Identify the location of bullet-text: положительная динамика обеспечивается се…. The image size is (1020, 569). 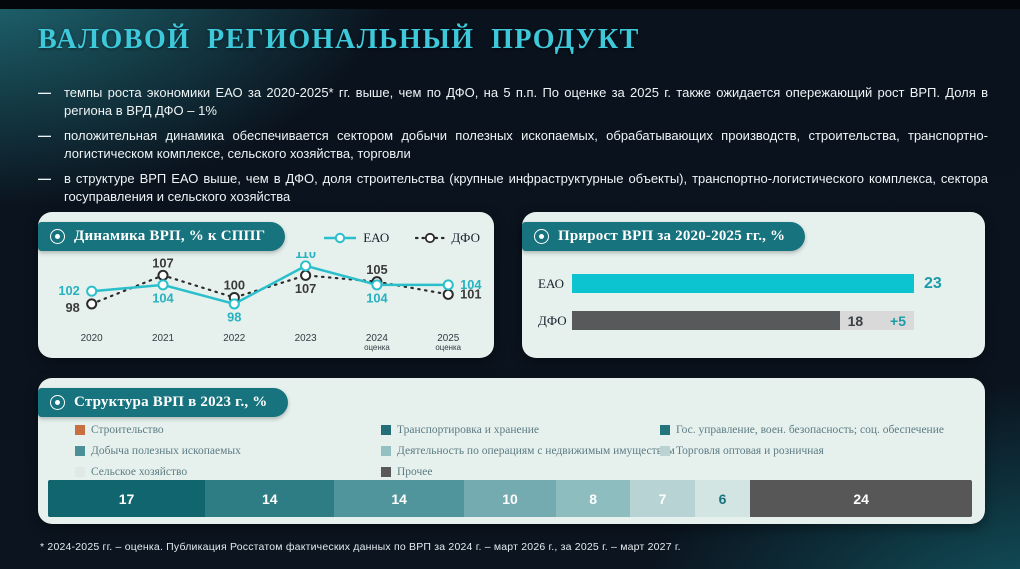
(526, 144).